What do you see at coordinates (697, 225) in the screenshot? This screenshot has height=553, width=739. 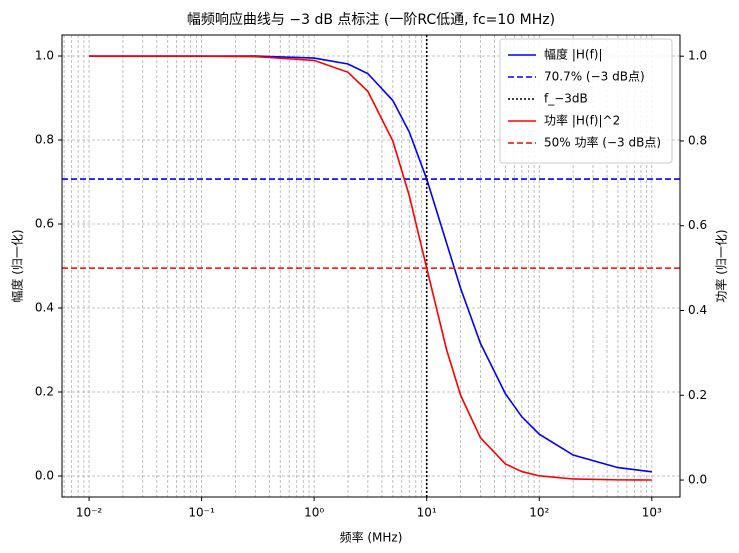 I see `y2-tick-label: 0.6` at bounding box center [697, 225].